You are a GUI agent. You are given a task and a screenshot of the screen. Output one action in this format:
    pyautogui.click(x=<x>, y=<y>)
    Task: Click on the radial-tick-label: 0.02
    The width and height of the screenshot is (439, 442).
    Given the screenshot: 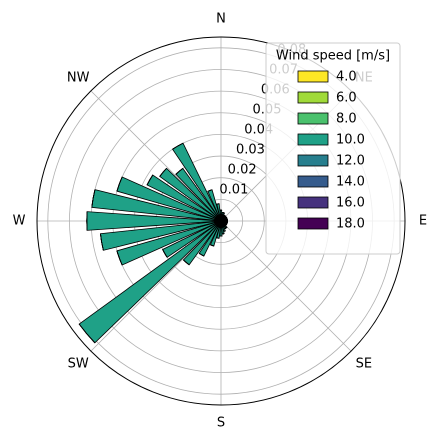 What is the action you would take?
    pyautogui.click(x=242, y=169)
    